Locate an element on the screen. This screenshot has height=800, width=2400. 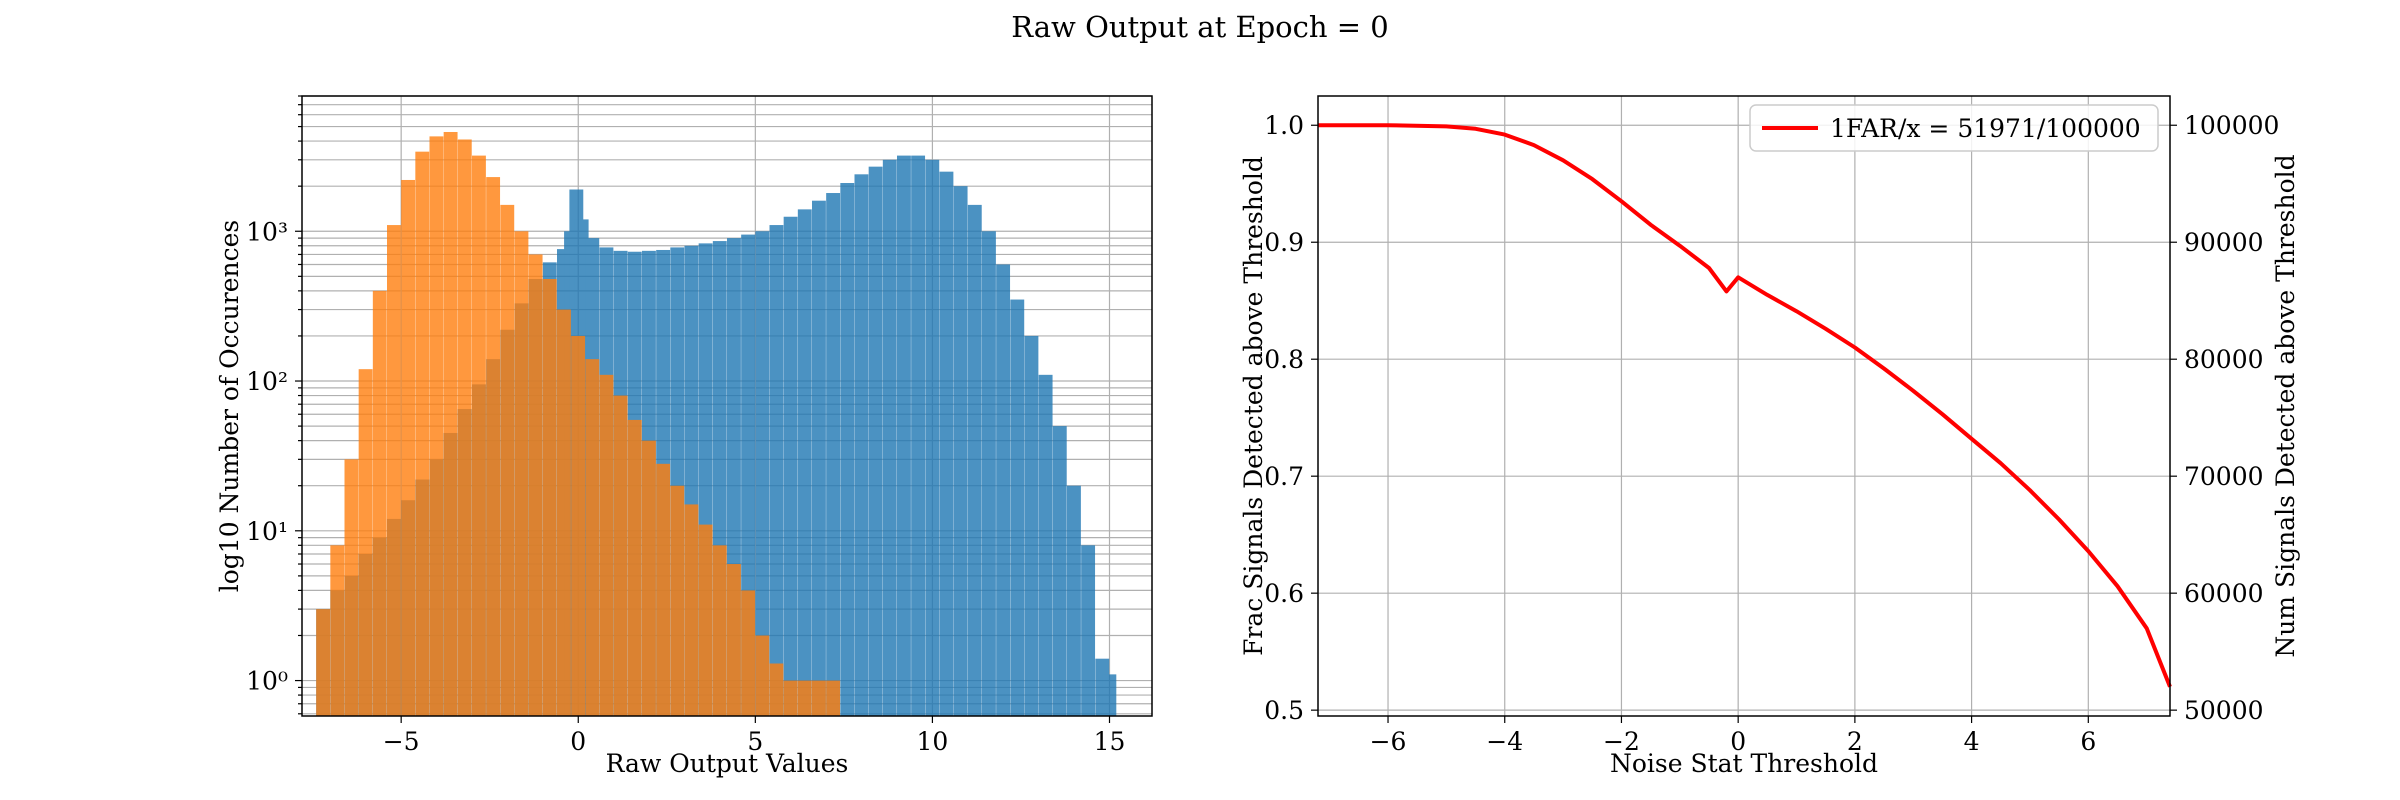
histogram-y-axis-label: log10 Number of Occurences is located at coordinates (229, 406).